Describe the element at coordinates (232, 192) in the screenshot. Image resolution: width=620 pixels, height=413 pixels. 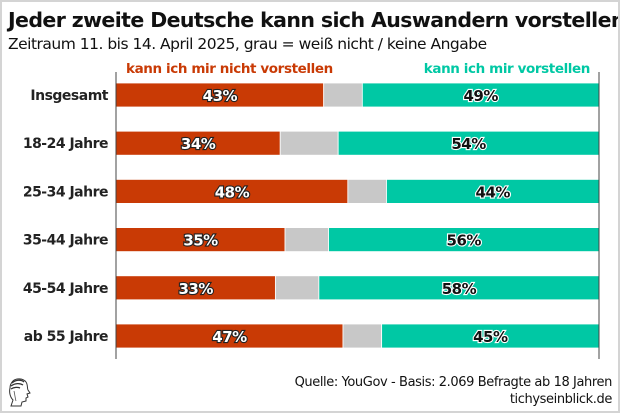
I see `data-label-not-imaginable: 48%` at that location.